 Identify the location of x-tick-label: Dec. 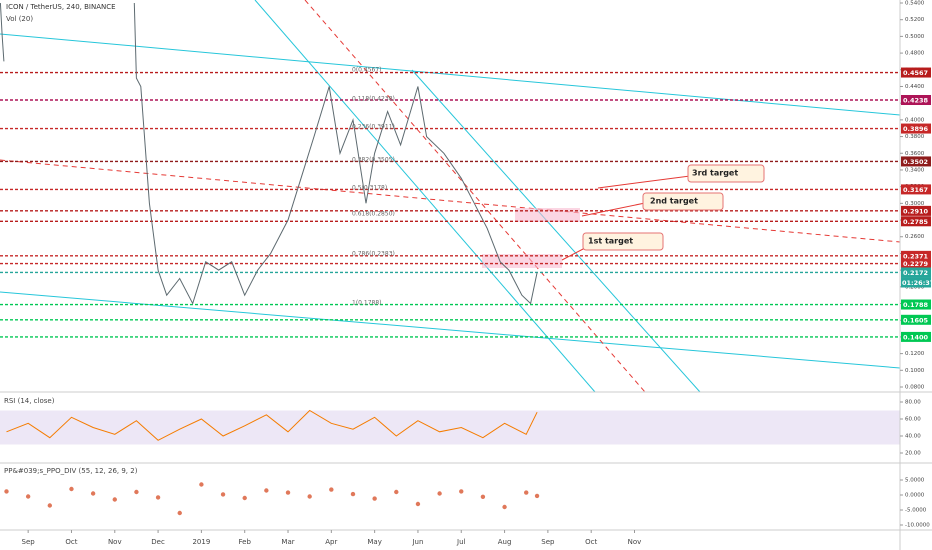
(158, 542).